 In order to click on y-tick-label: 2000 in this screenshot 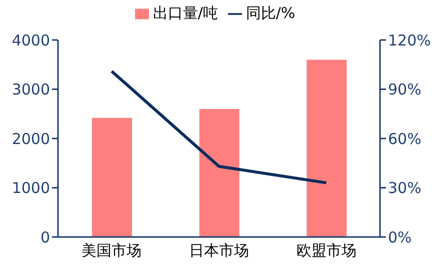, I will do `click(31, 139)`.